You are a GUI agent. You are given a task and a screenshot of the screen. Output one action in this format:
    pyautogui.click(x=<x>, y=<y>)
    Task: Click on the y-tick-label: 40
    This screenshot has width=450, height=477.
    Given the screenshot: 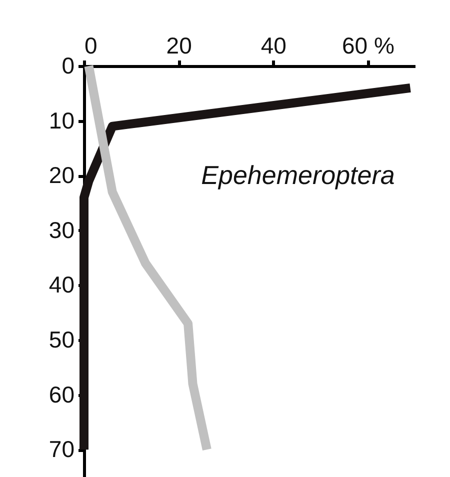 What is the action you would take?
    pyautogui.click(x=61, y=285)
    